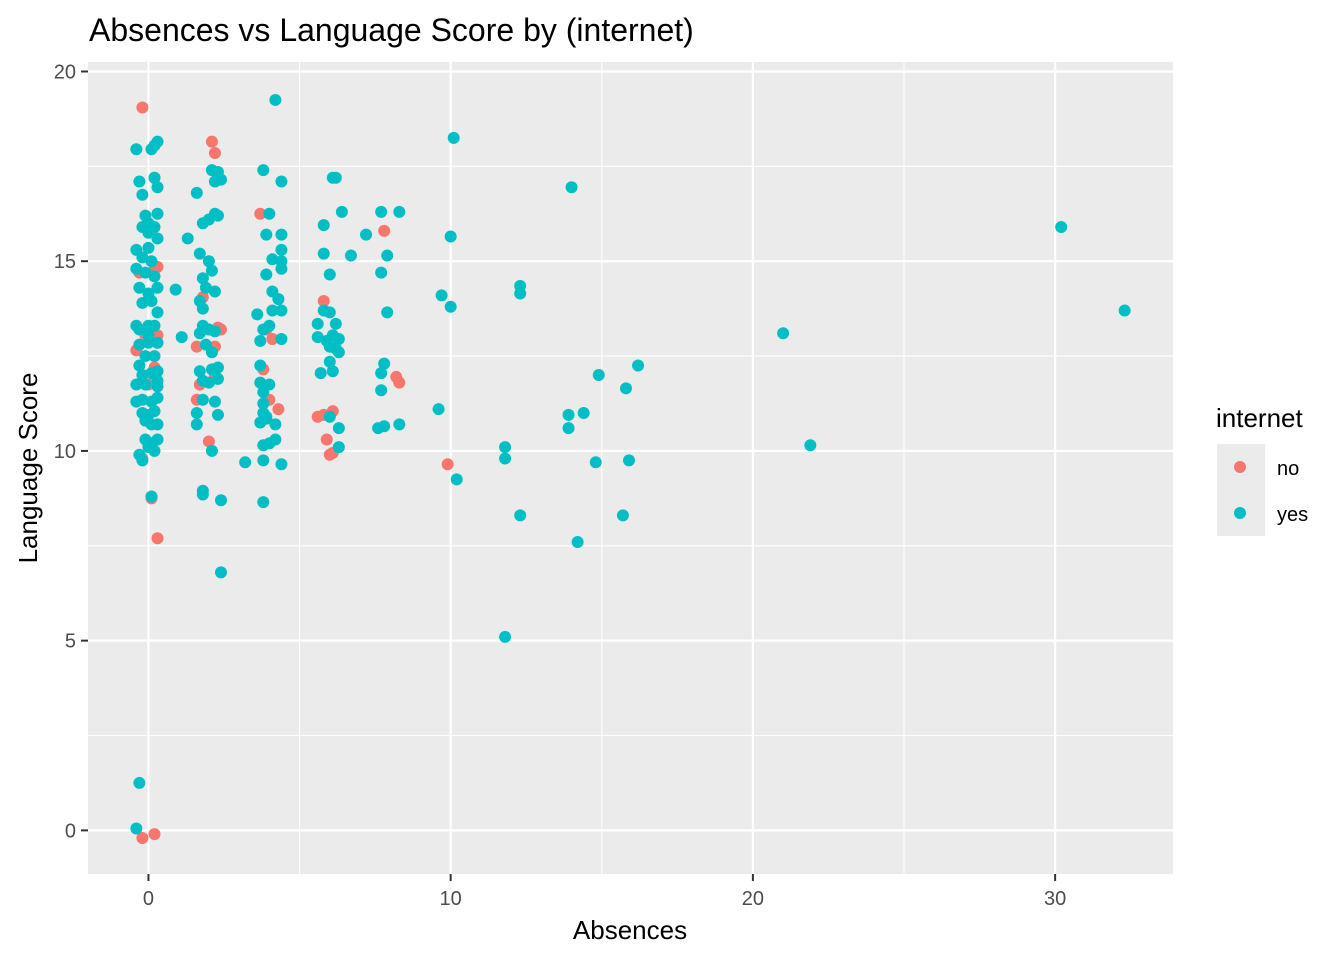 This screenshot has height=960, width=1344. Describe the element at coordinates (28, 468) in the screenshot. I see `y-axis-title: Language Score` at that location.